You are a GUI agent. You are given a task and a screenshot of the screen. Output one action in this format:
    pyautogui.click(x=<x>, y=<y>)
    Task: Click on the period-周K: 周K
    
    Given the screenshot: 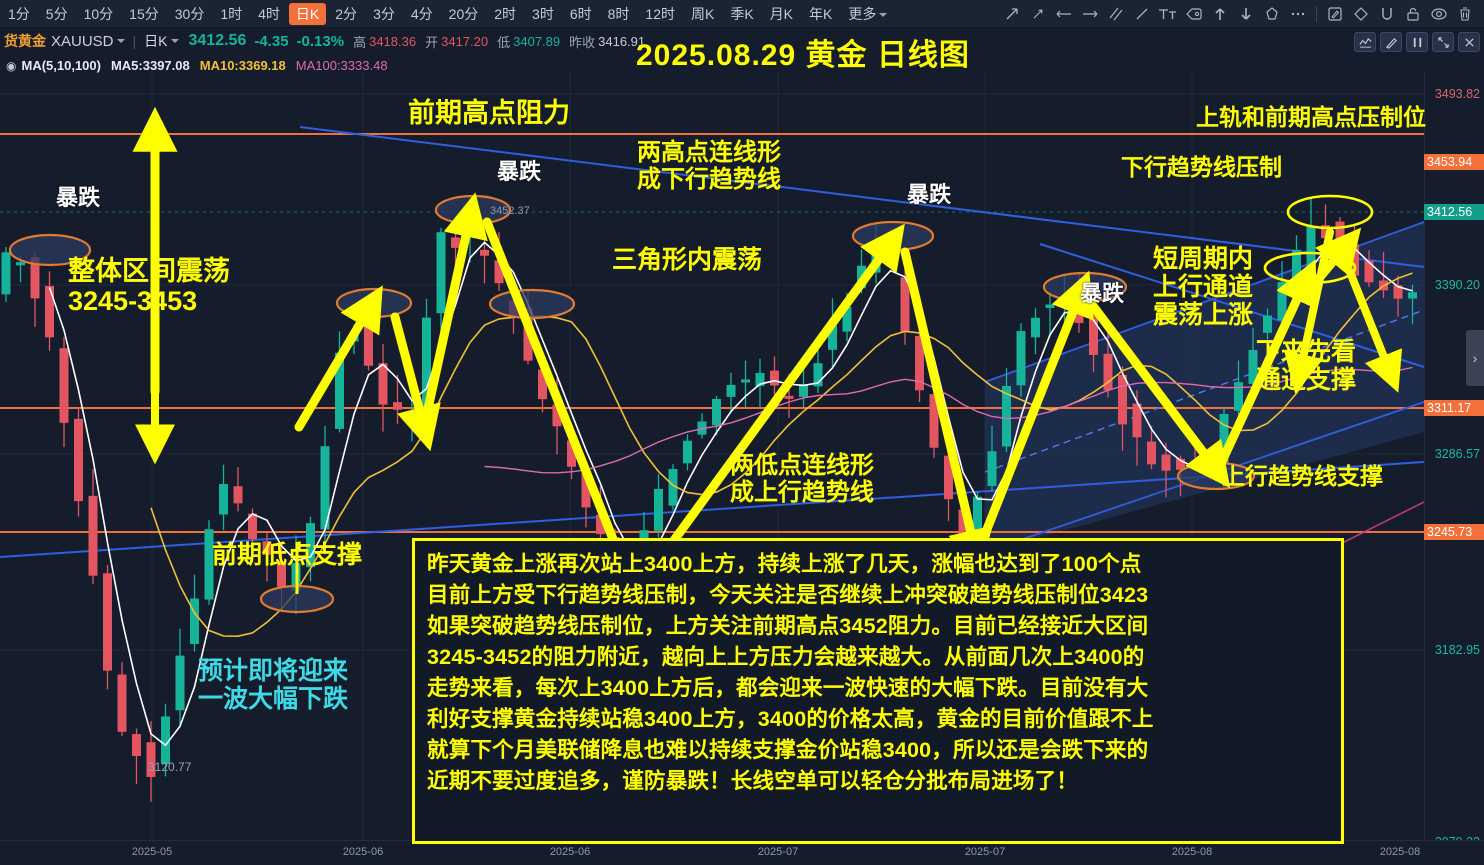 What is the action you would take?
    pyautogui.click(x=703, y=13)
    